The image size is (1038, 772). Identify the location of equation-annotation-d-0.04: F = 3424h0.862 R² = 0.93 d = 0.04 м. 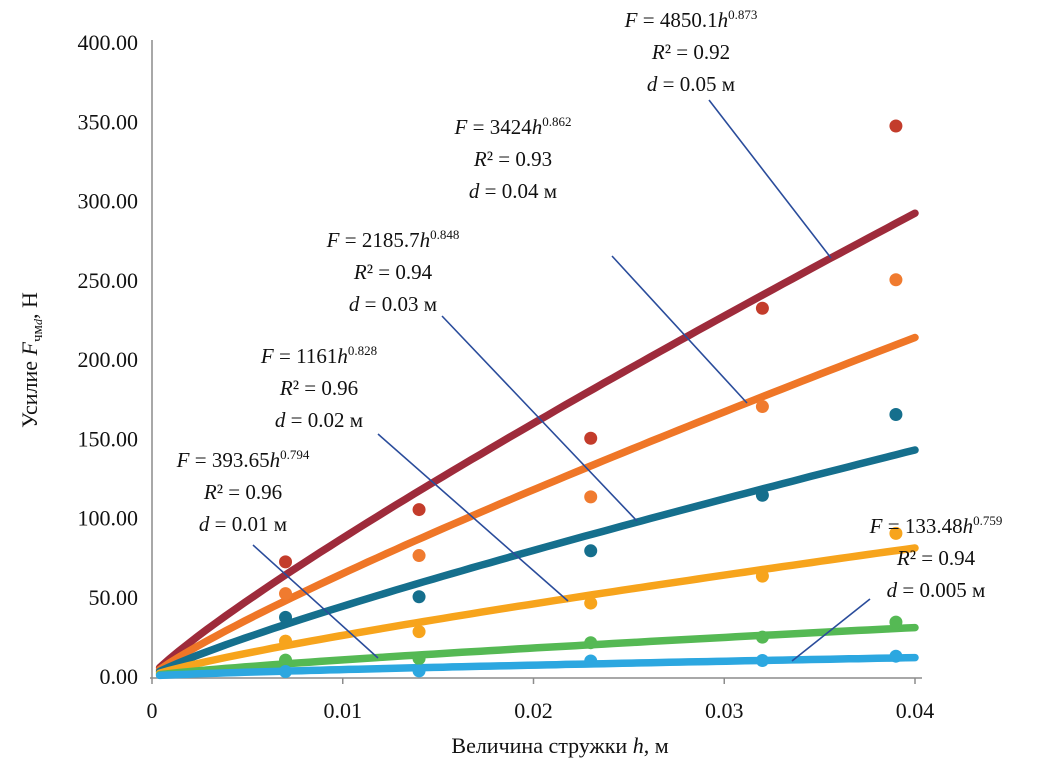
(513, 159).